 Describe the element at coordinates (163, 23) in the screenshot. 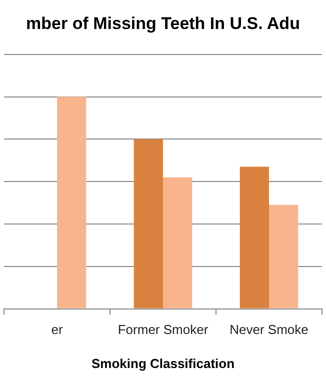

I see `chart-title: mber of Missing Teeth In U.S. Adu` at that location.